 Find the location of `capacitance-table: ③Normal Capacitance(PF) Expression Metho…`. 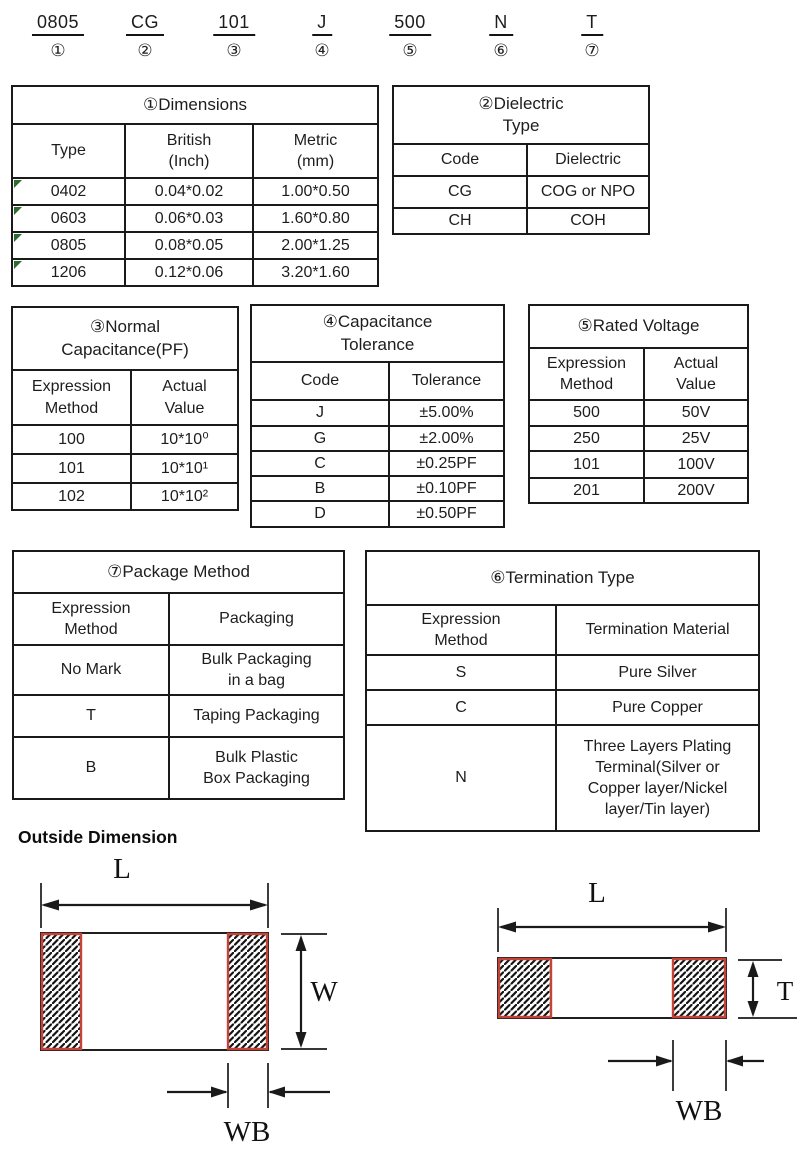

capacitance-table: ③Normal Capacitance(PF) Expression Metho… is located at coordinates (125, 408).